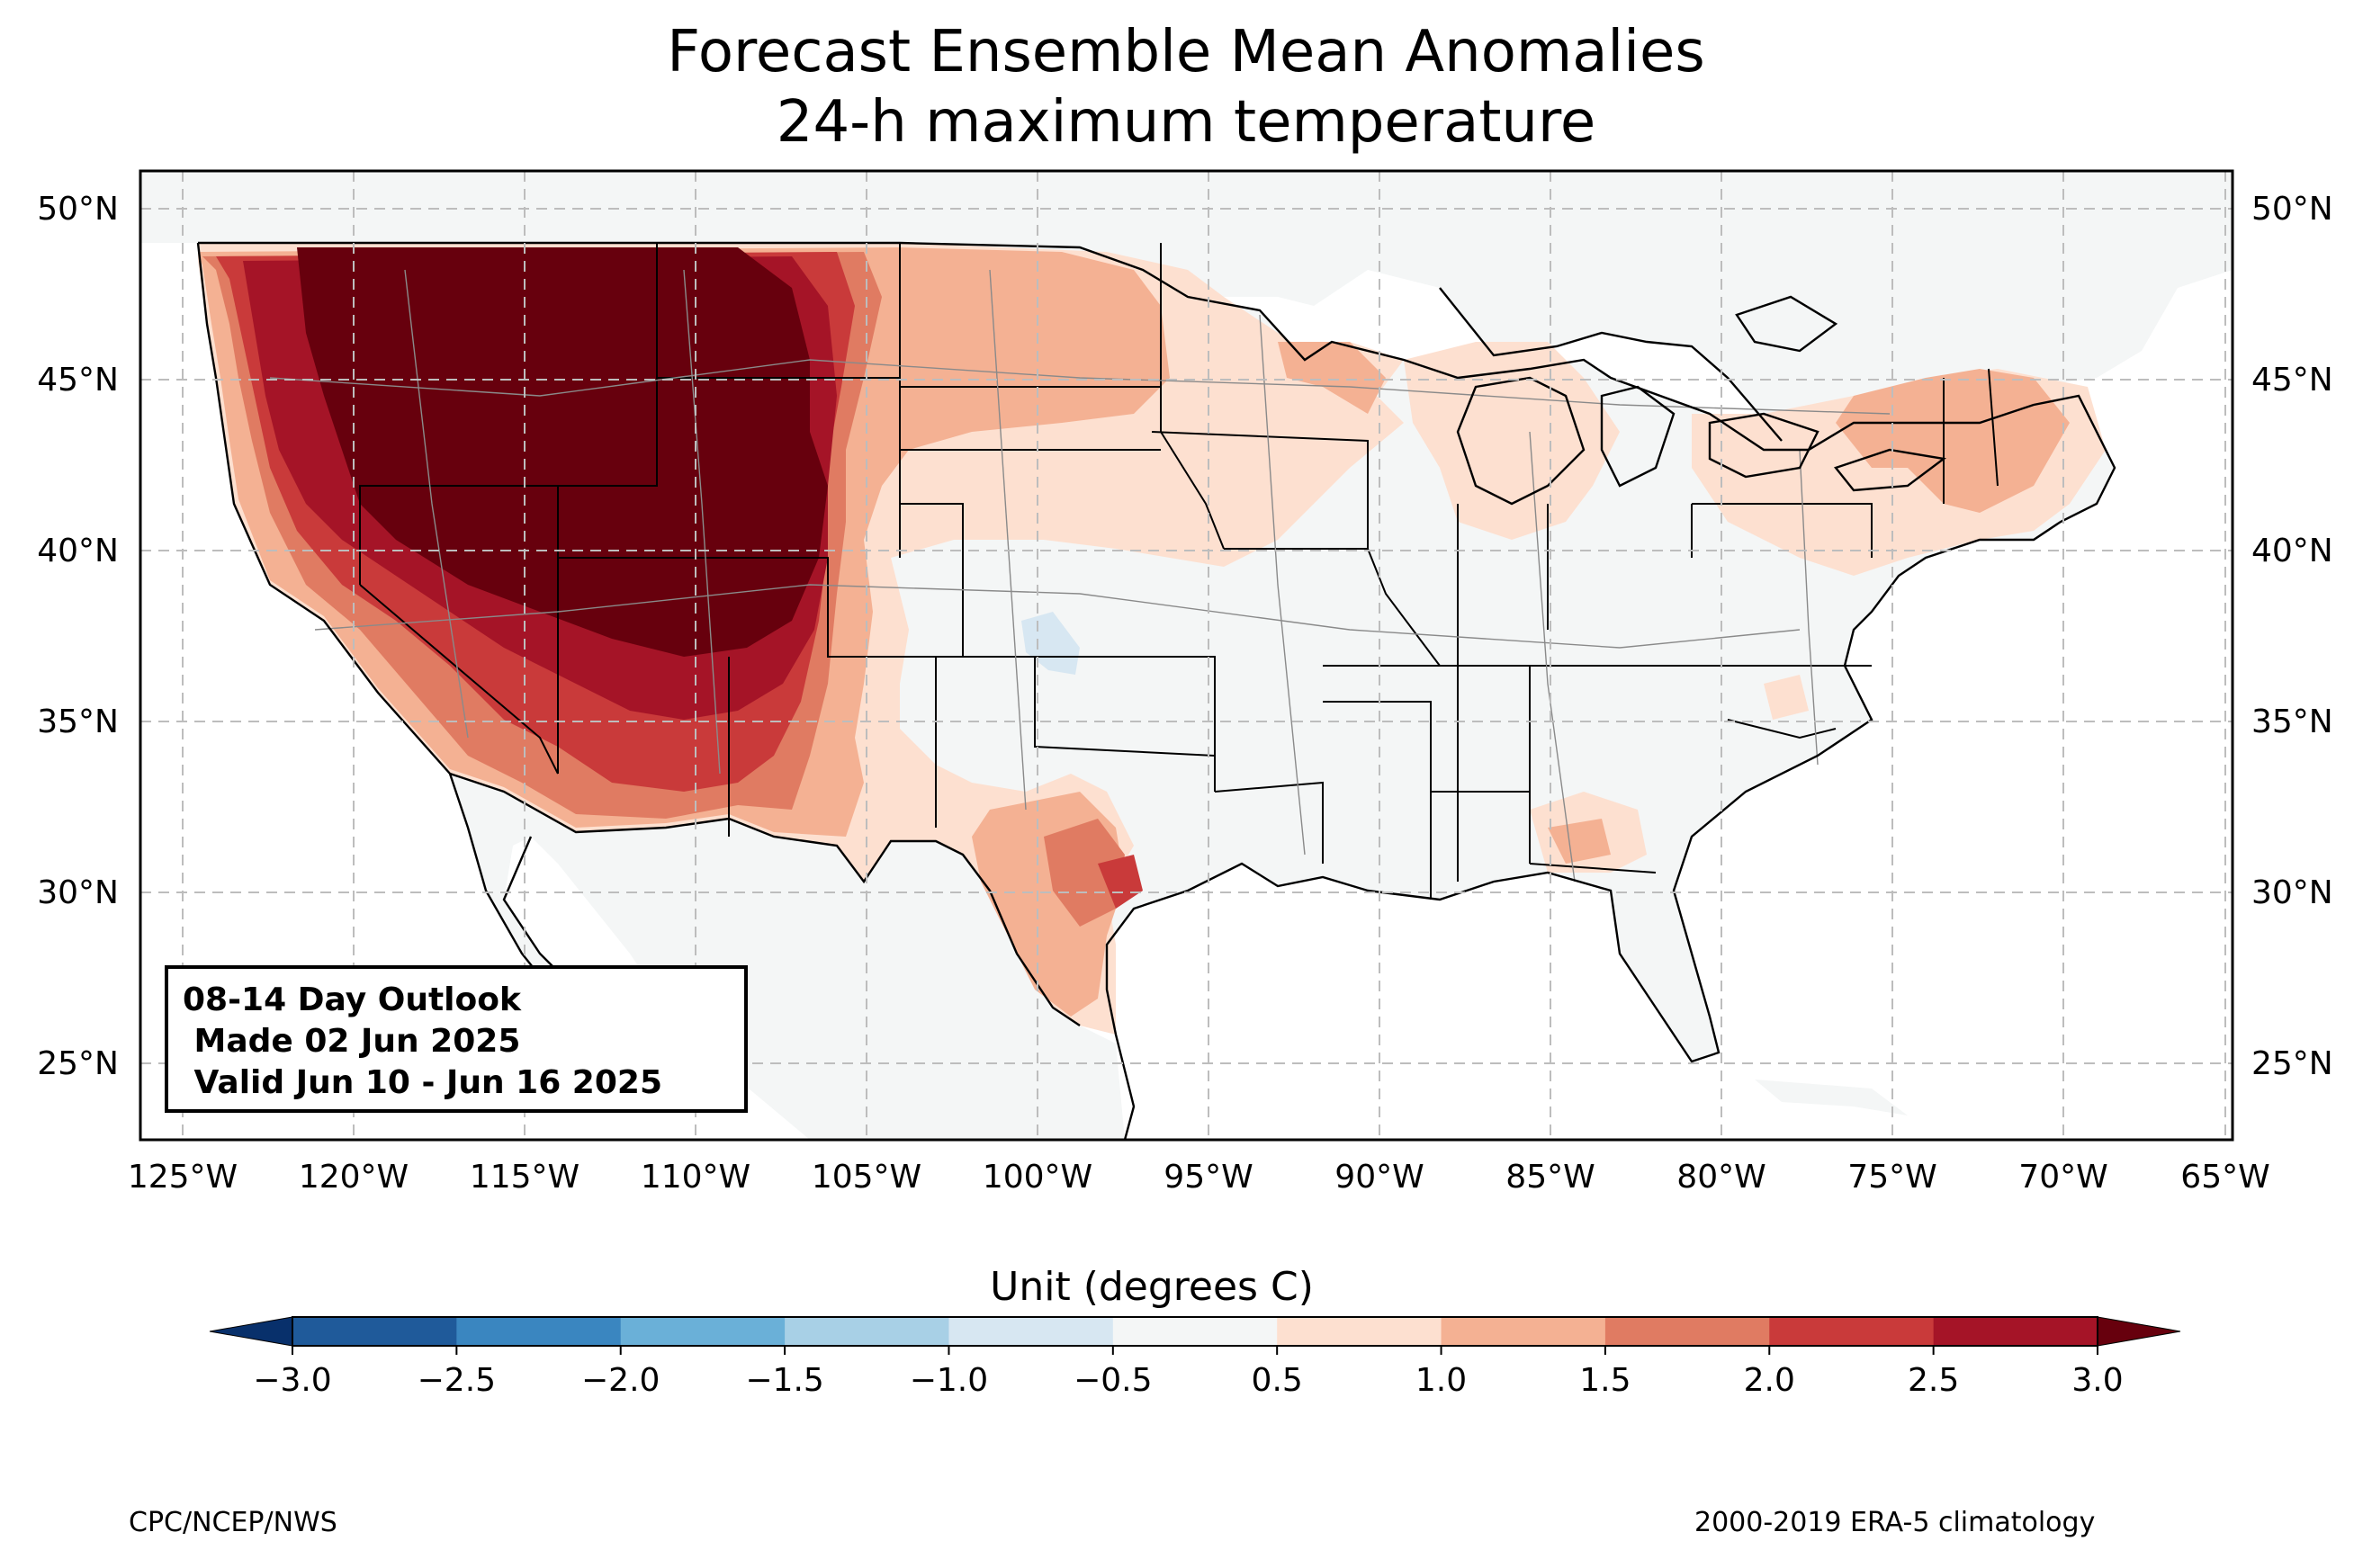 The image size is (2372, 1568). I want to click on colorbar-tick-label: −1.0, so click(949, 1380).